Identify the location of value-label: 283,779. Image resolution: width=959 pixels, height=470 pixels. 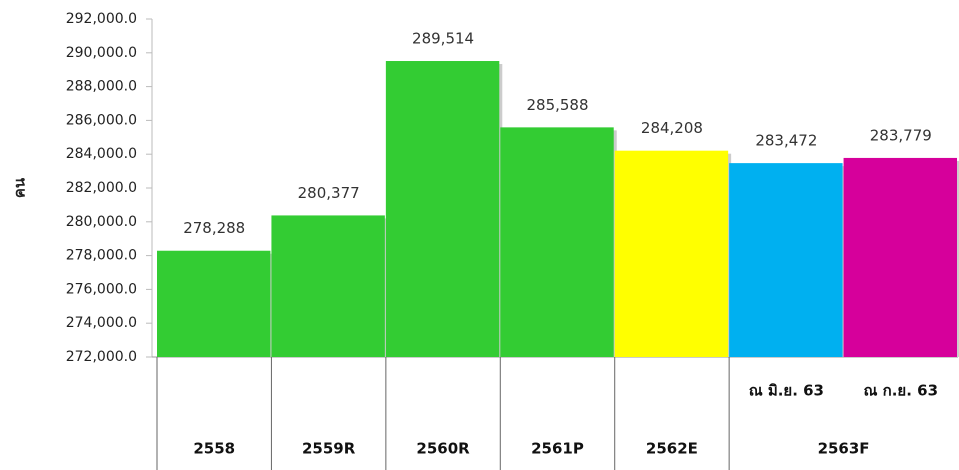
(901, 135).